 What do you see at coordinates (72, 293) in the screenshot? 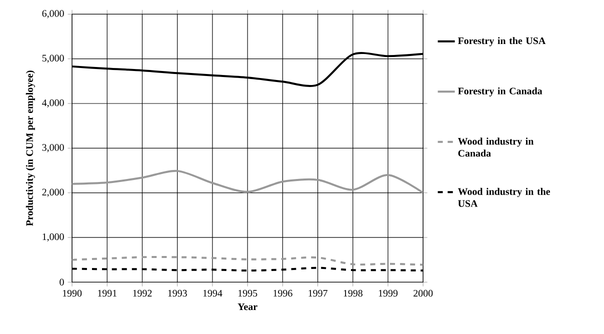
I see `x-tick-label: 1990` at bounding box center [72, 293].